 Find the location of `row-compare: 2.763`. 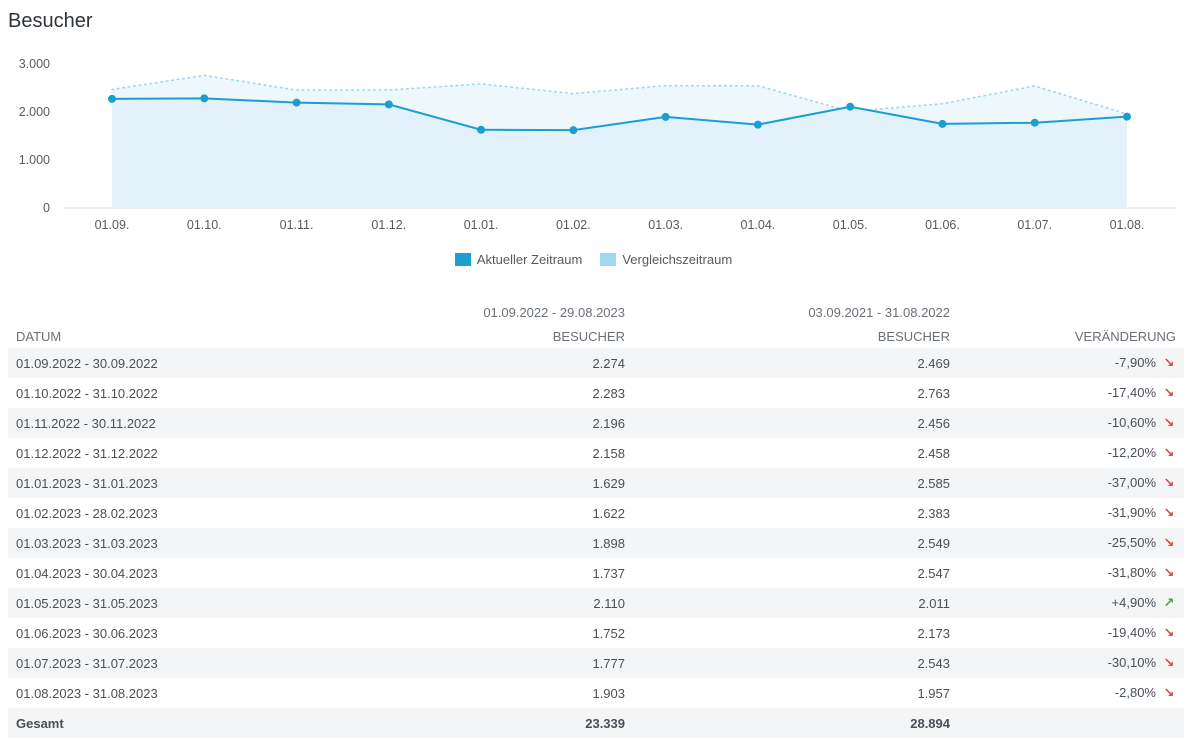

row-compare: 2.763 is located at coordinates (933, 393).